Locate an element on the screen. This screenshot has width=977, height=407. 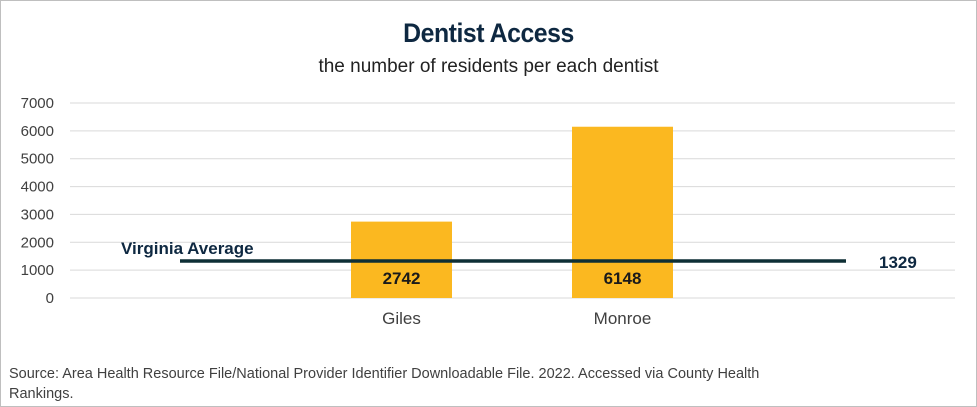
x-axis-labels: Giles Monroe is located at coordinates (516, 318).